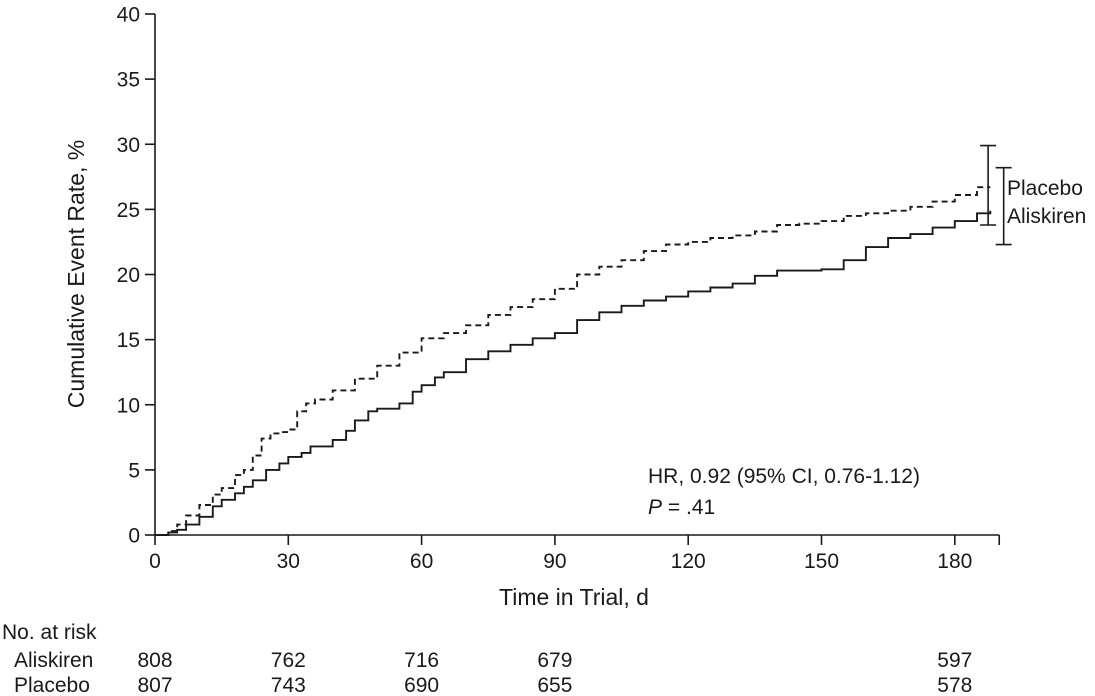 Image resolution: width=1095 pixels, height=696 pixels. I want to click on hazard-ratio-annotation: HR, 0.92 (95% CI, 0.76-1.12) P = .41, so click(784, 492).